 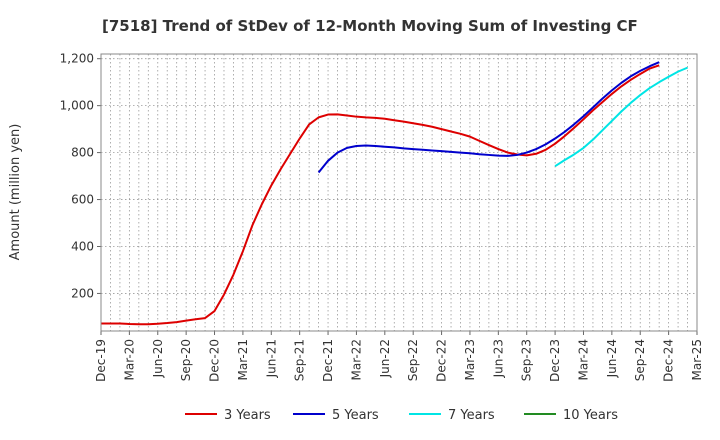 What do you see at coordinates (243, 359) in the screenshot?
I see `x-tick-label: Mar-21` at bounding box center [243, 359].